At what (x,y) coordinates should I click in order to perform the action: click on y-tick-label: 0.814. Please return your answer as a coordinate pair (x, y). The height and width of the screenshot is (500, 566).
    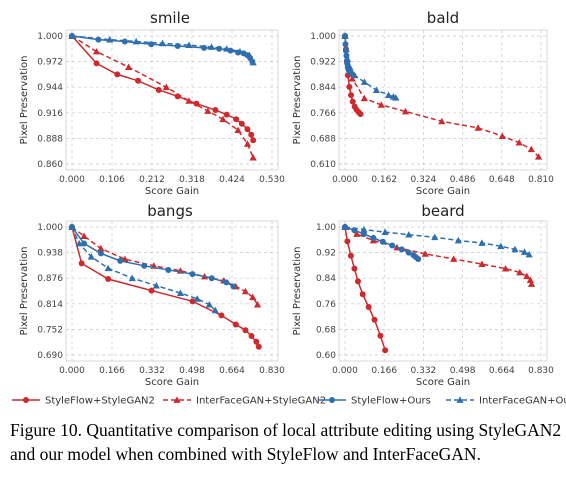
    Looking at the image, I should click on (50, 305).